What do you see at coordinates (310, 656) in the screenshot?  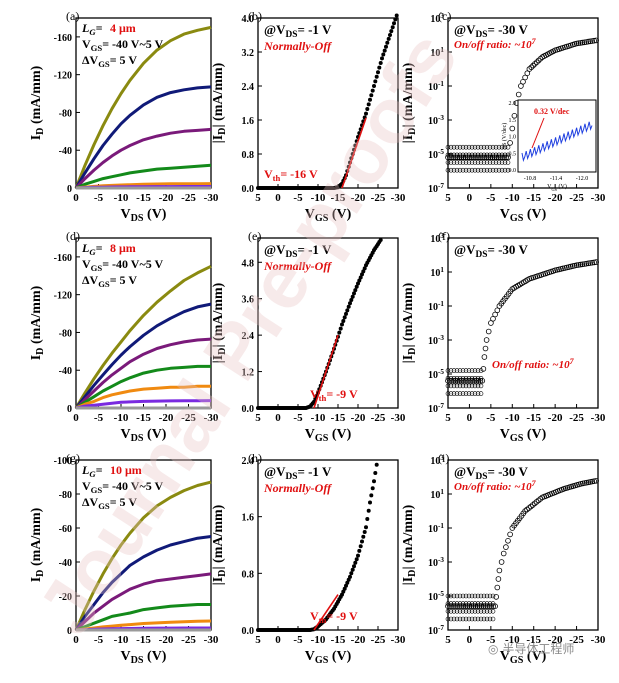 I see `text-span: V` at bounding box center [310, 656].